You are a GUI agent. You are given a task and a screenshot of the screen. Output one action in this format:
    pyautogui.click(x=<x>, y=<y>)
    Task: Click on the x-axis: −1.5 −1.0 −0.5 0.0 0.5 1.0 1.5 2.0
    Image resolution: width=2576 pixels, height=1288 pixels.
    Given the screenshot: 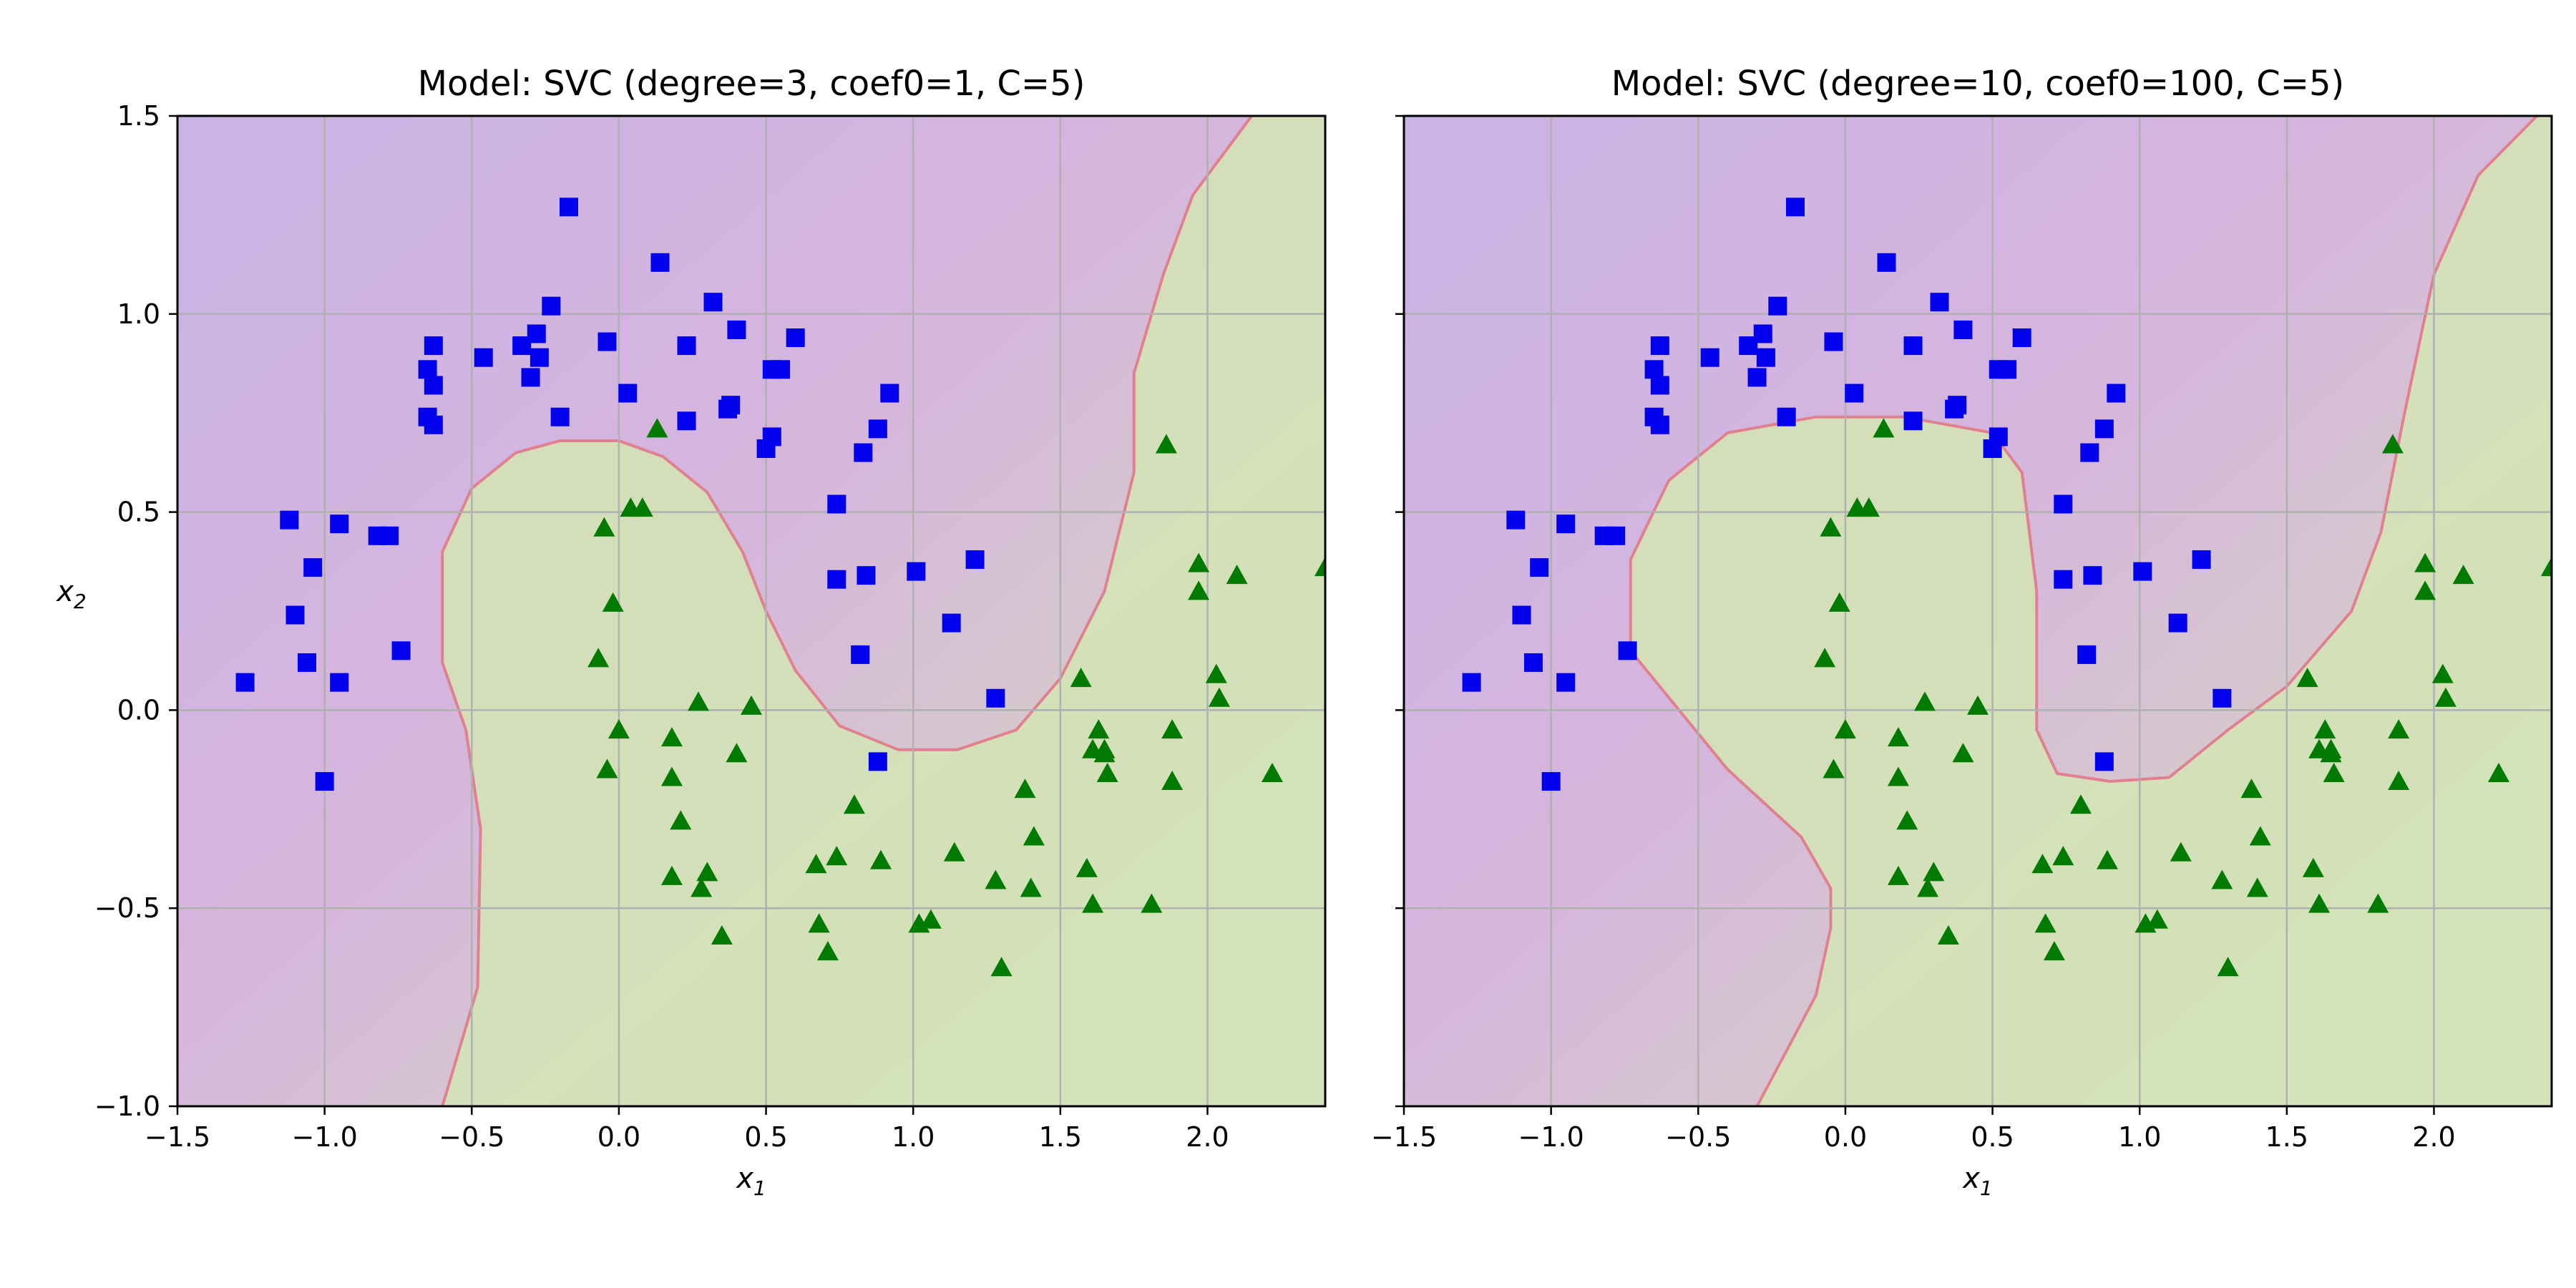 What is the action you would take?
    pyautogui.click(x=1913, y=1129)
    